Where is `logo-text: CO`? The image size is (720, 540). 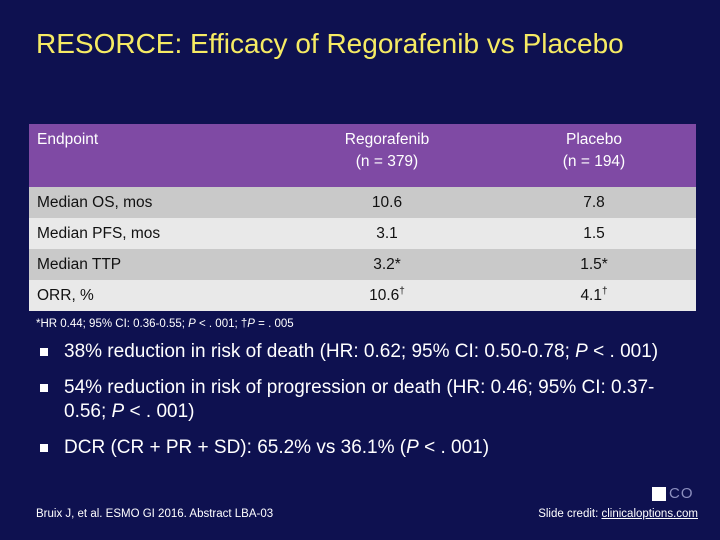
logo-text: CO is located at coordinates (681, 493).